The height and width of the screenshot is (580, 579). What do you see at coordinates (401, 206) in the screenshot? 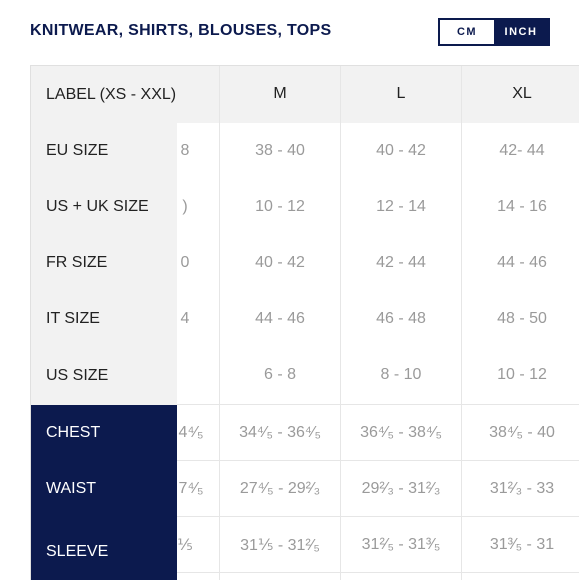
I see `table-cell: 12 - 14` at bounding box center [401, 206].